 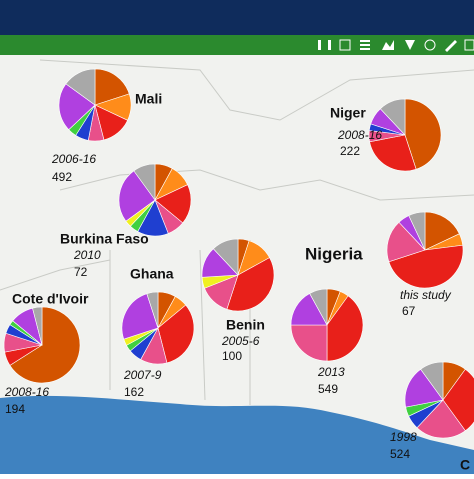 I want to click on sample-count: 222, so click(x=350, y=151).